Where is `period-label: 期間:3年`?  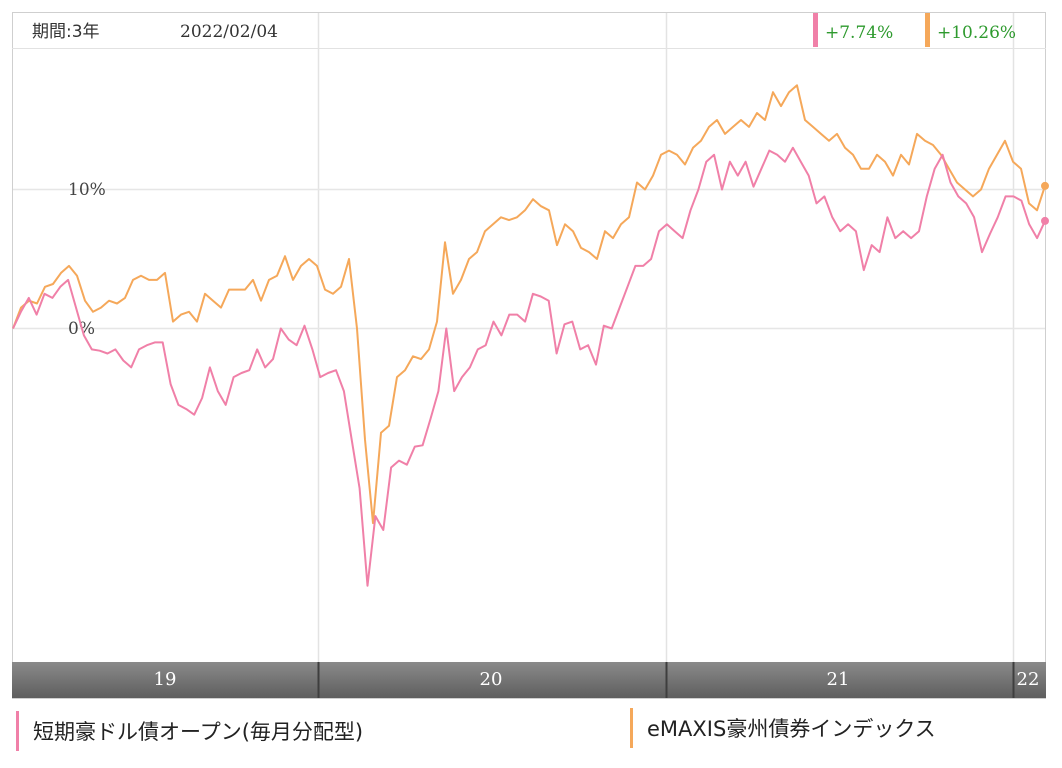
period-label: 期間:3年 is located at coordinates (66, 32).